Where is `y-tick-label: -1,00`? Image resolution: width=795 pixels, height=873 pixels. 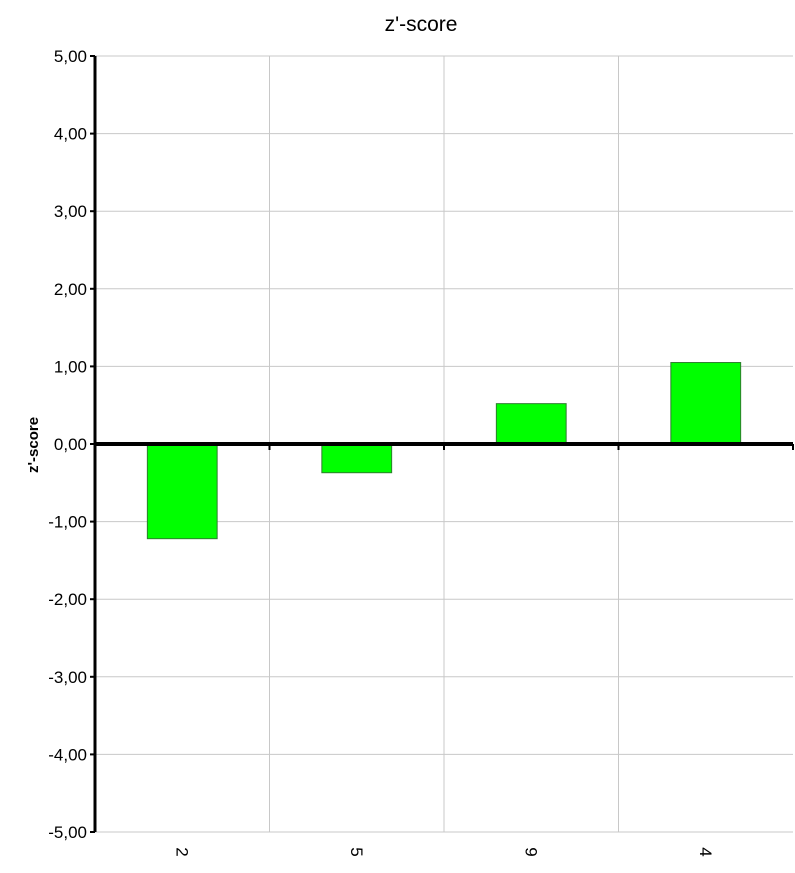 y-tick-label: -1,00 is located at coordinates (67, 522).